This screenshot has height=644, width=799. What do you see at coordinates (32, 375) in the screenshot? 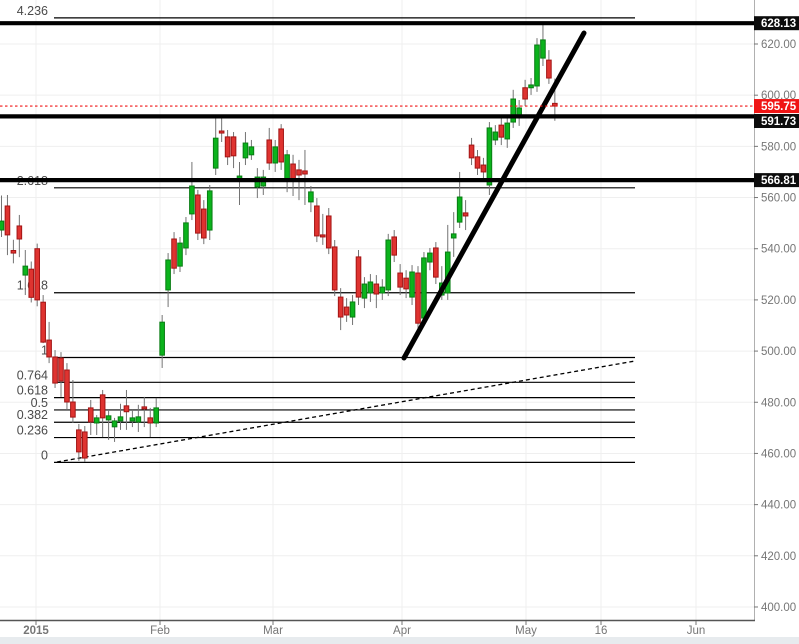
I see `fib-level-label: 0.764` at bounding box center [32, 375].